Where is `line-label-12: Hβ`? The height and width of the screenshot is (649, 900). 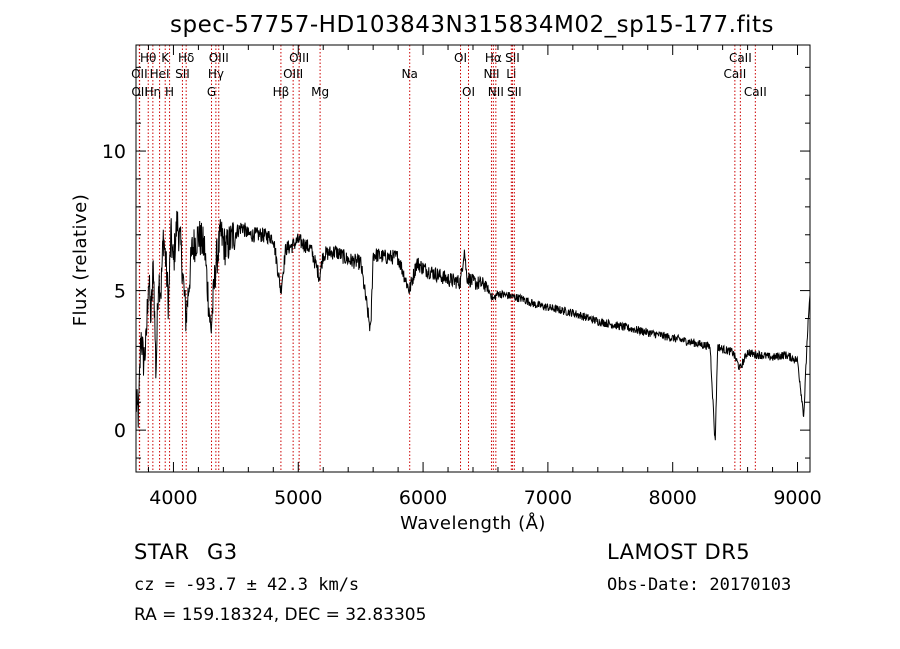
line-label-12: Hβ is located at coordinates (281, 92).